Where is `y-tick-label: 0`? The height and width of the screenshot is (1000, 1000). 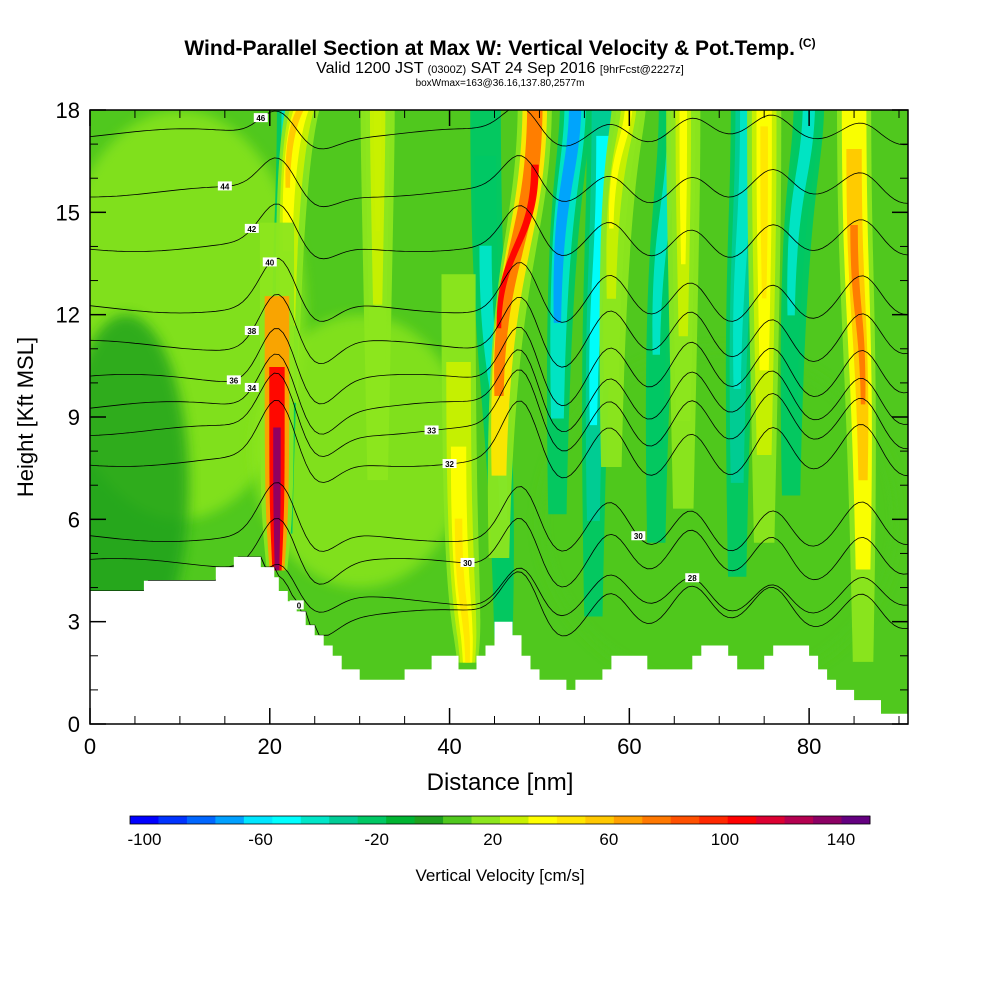 y-tick-label: 0 is located at coordinates (74, 724).